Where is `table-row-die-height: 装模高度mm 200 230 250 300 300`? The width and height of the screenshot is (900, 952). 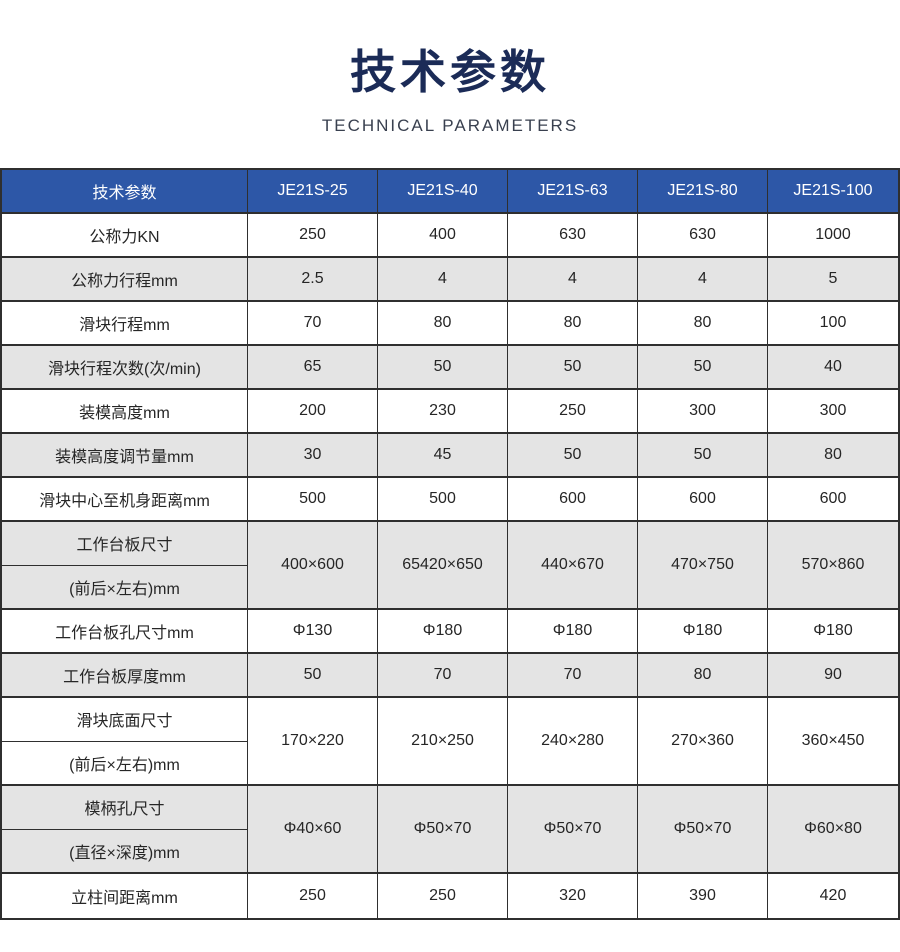 table-row-die-height: 装模高度mm 200 230 250 300 300 is located at coordinates (450, 412).